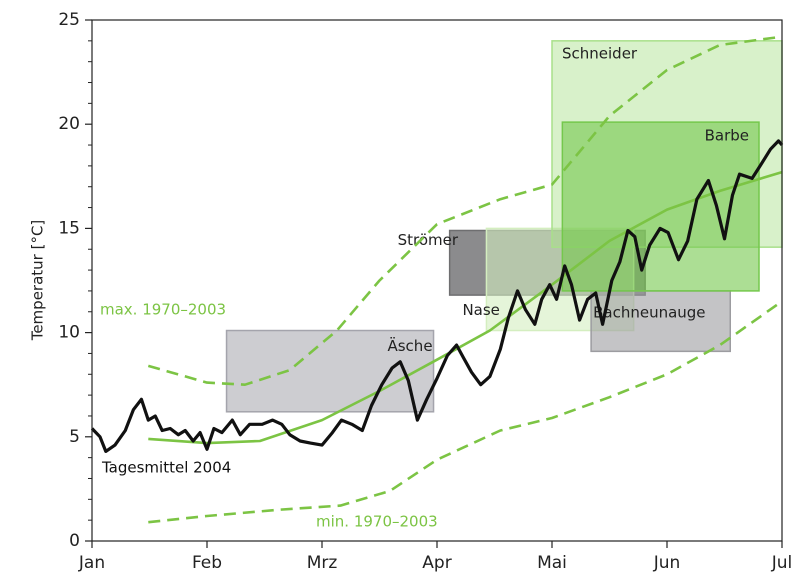  Describe the element at coordinates (436, 563) in the screenshot. I see `x-tick-label: Apr` at that location.